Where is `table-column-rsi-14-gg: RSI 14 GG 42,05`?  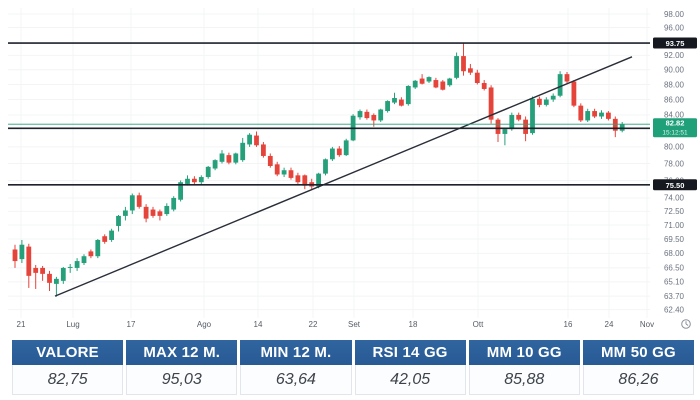
table-column-rsi-14-gg: RSI 14 GG 42,05 is located at coordinates (410, 367).